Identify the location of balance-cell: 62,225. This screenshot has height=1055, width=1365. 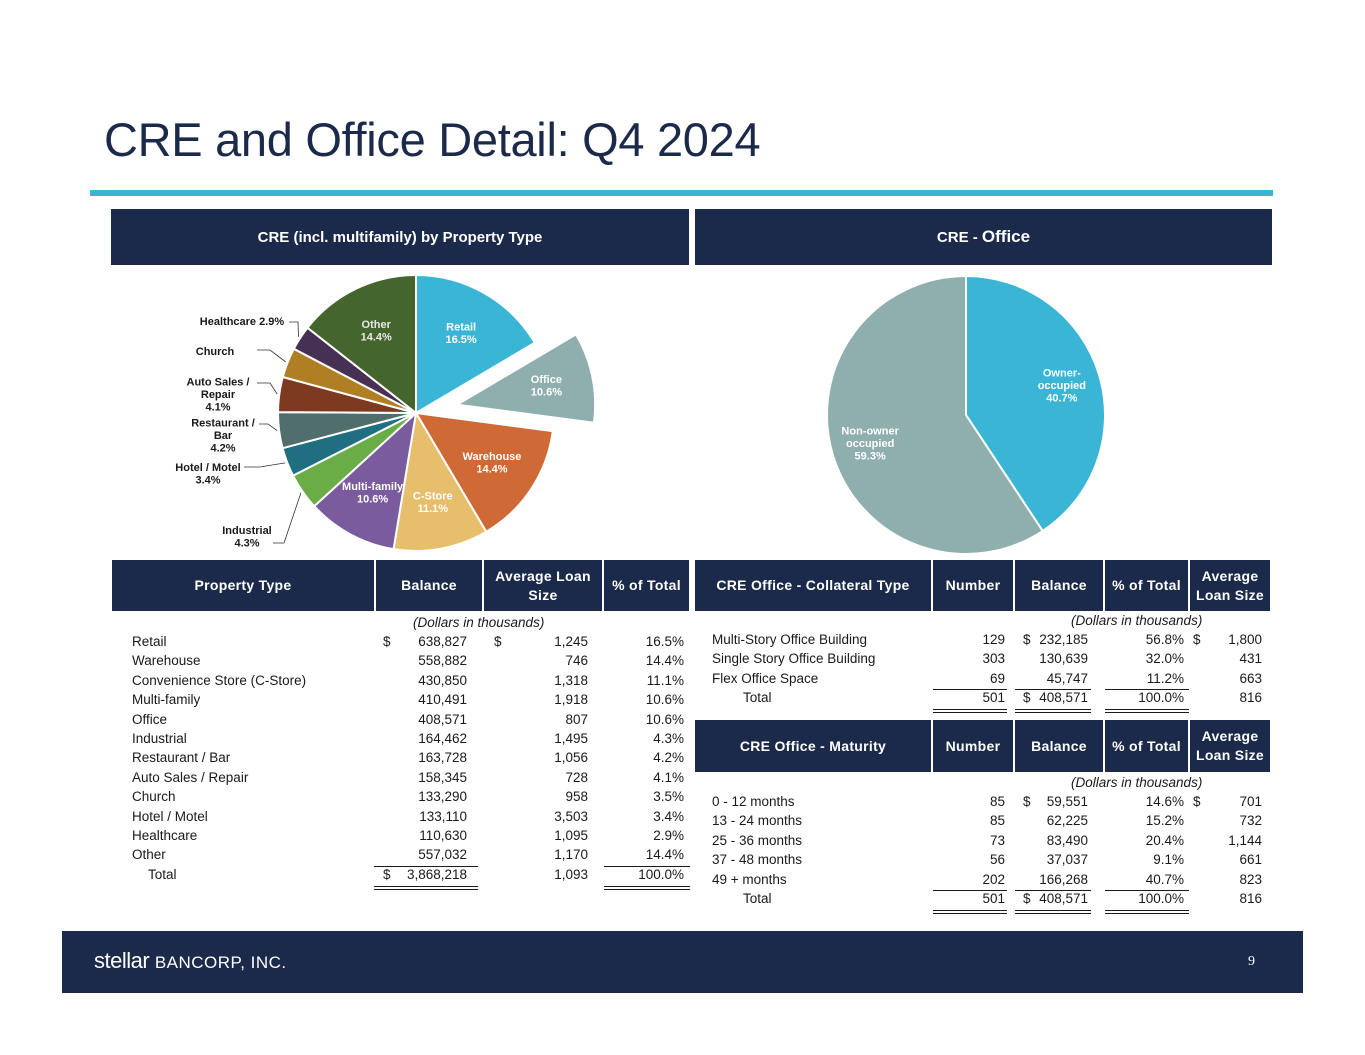
(1067, 821).